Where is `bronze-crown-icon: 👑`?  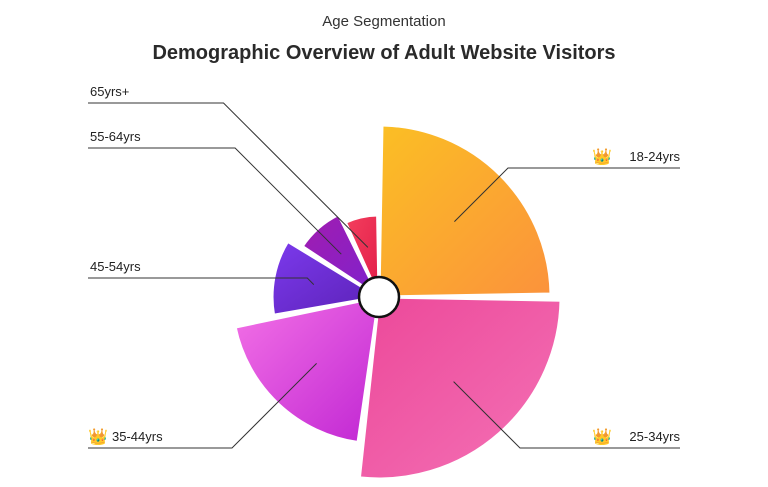 bronze-crown-icon: 👑 is located at coordinates (98, 436).